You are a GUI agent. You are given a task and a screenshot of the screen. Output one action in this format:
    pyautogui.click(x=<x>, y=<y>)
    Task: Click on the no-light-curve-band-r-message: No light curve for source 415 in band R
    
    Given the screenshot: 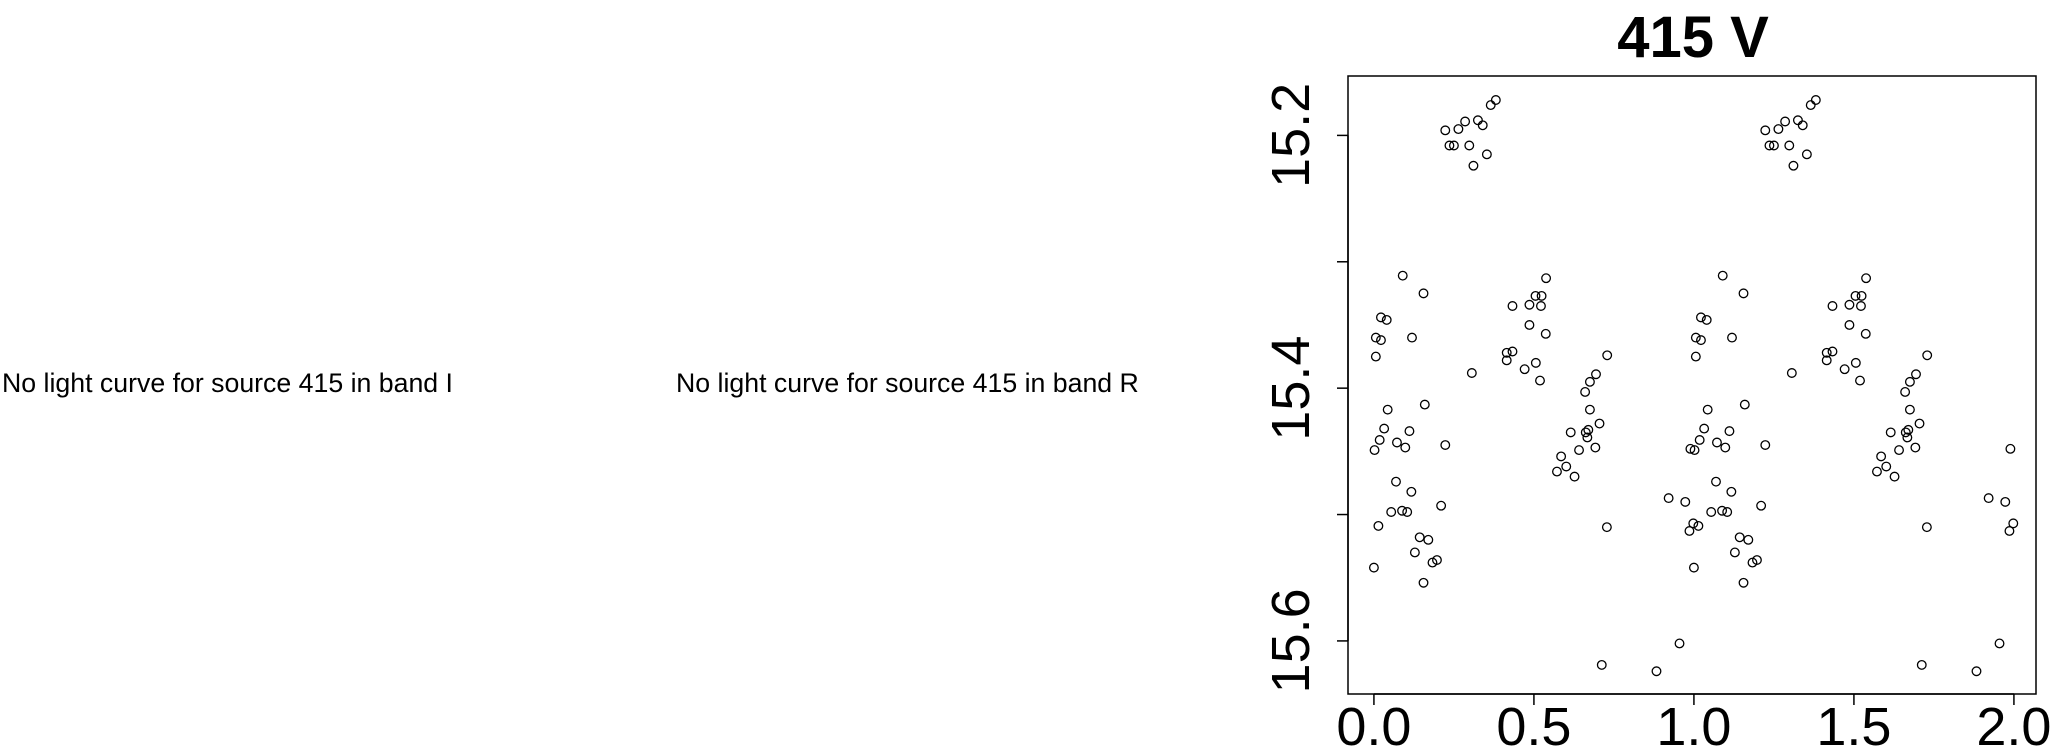 What is the action you would take?
    pyautogui.click(x=907, y=383)
    